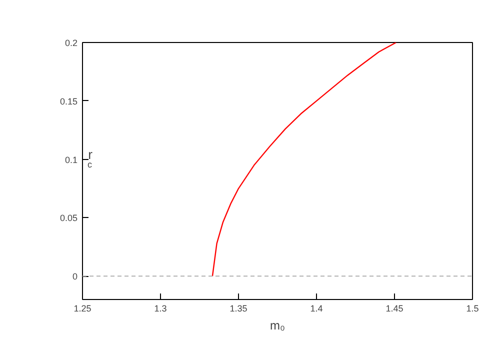 The image size is (482, 354). I want to click on x-tick-label: 1.45, so click(395, 309).